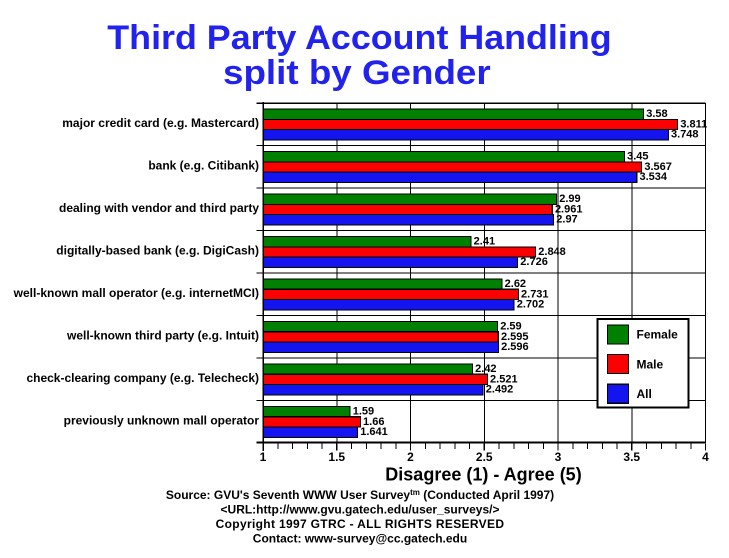 The height and width of the screenshot is (558, 729). I want to click on svg-text:previously unknown mall operat: previously unknown mall operator, so click(162, 421).